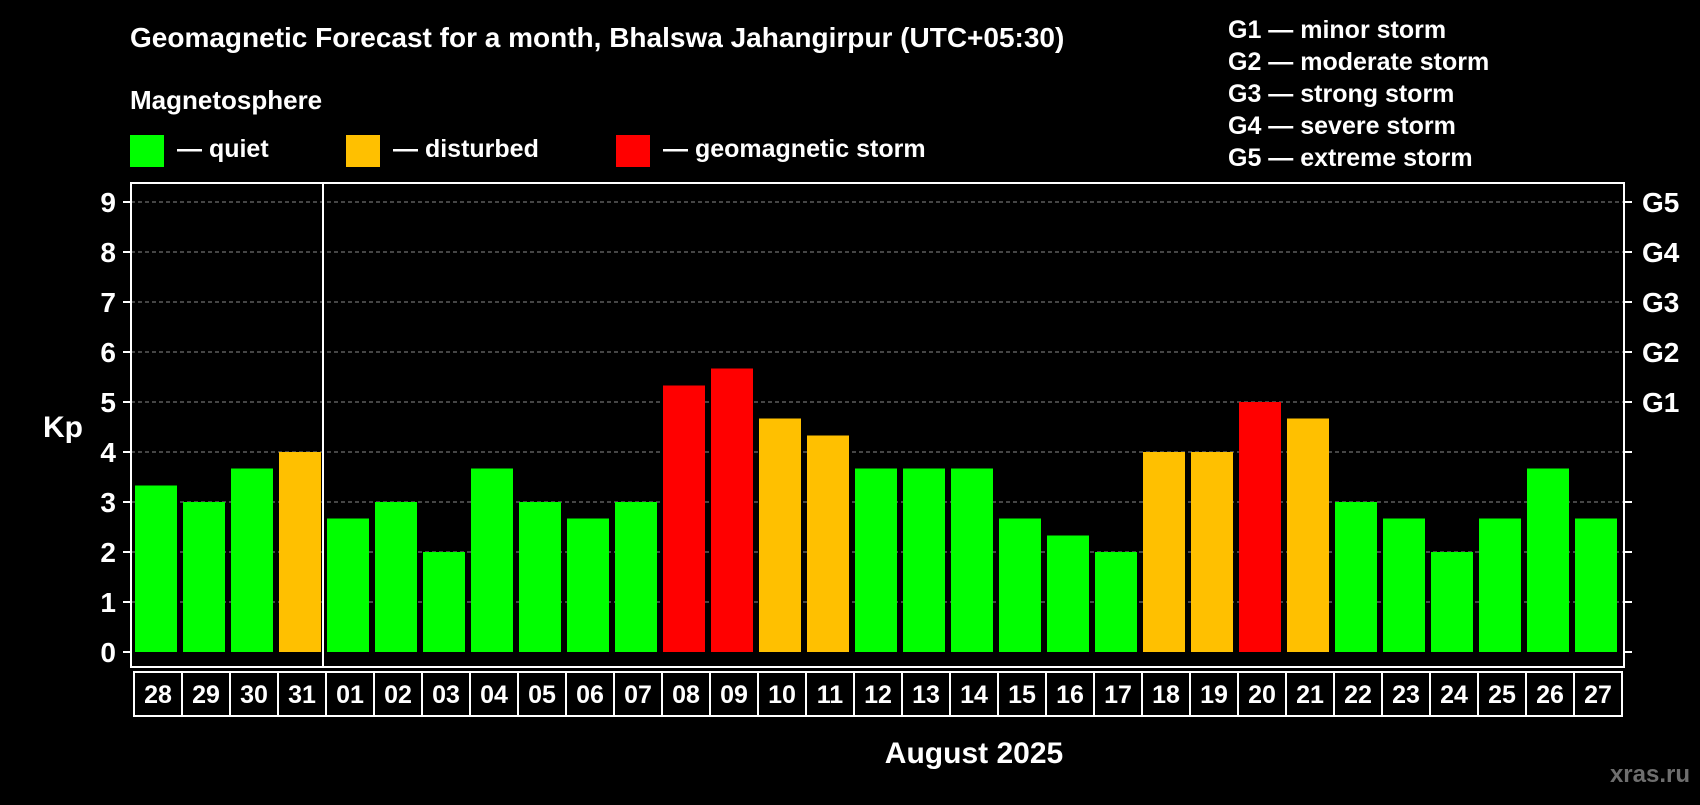 This screenshot has height=805, width=1700. Describe the element at coordinates (446, 695) in the screenshot. I see `x-tick-label: 03` at that location.